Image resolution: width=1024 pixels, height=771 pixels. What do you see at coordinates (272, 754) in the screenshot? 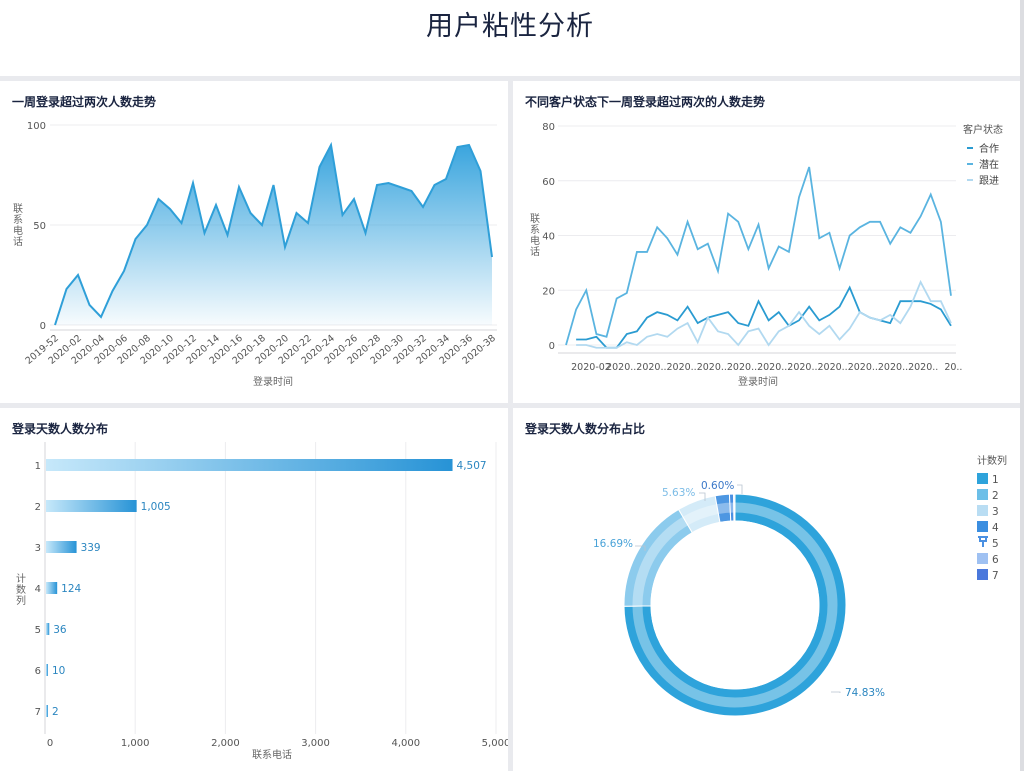
I see `x-axis-label: 联系电话` at bounding box center [272, 754].